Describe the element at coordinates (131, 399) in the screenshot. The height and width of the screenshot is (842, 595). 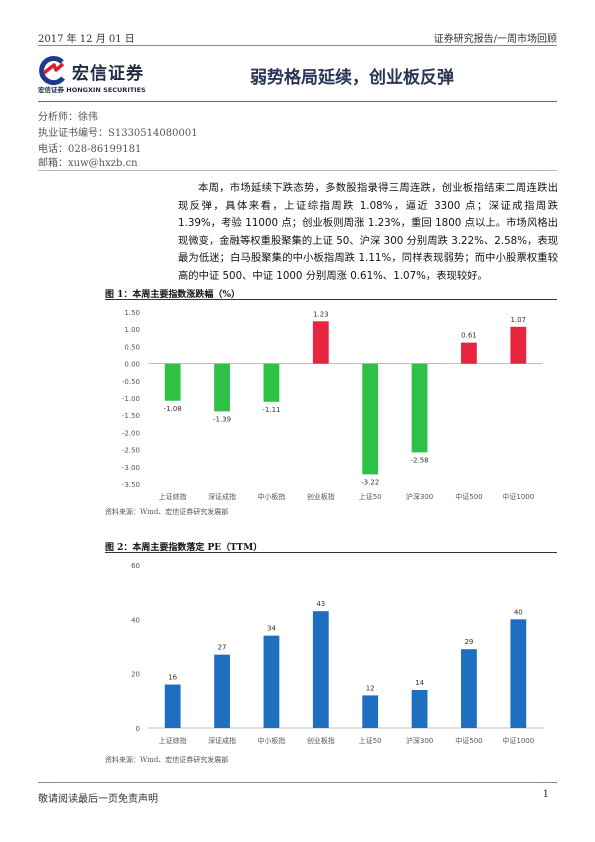
I see `y-tick-label: -1.00` at that location.